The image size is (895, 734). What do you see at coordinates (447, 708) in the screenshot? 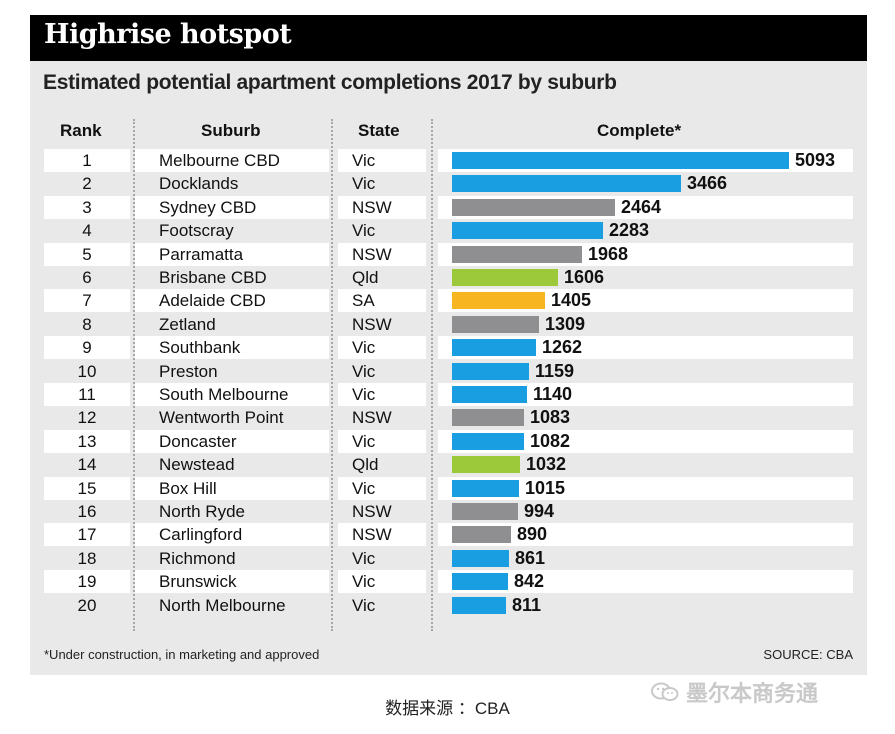
I see `caption: 数据来源 ：CBA` at bounding box center [447, 708].